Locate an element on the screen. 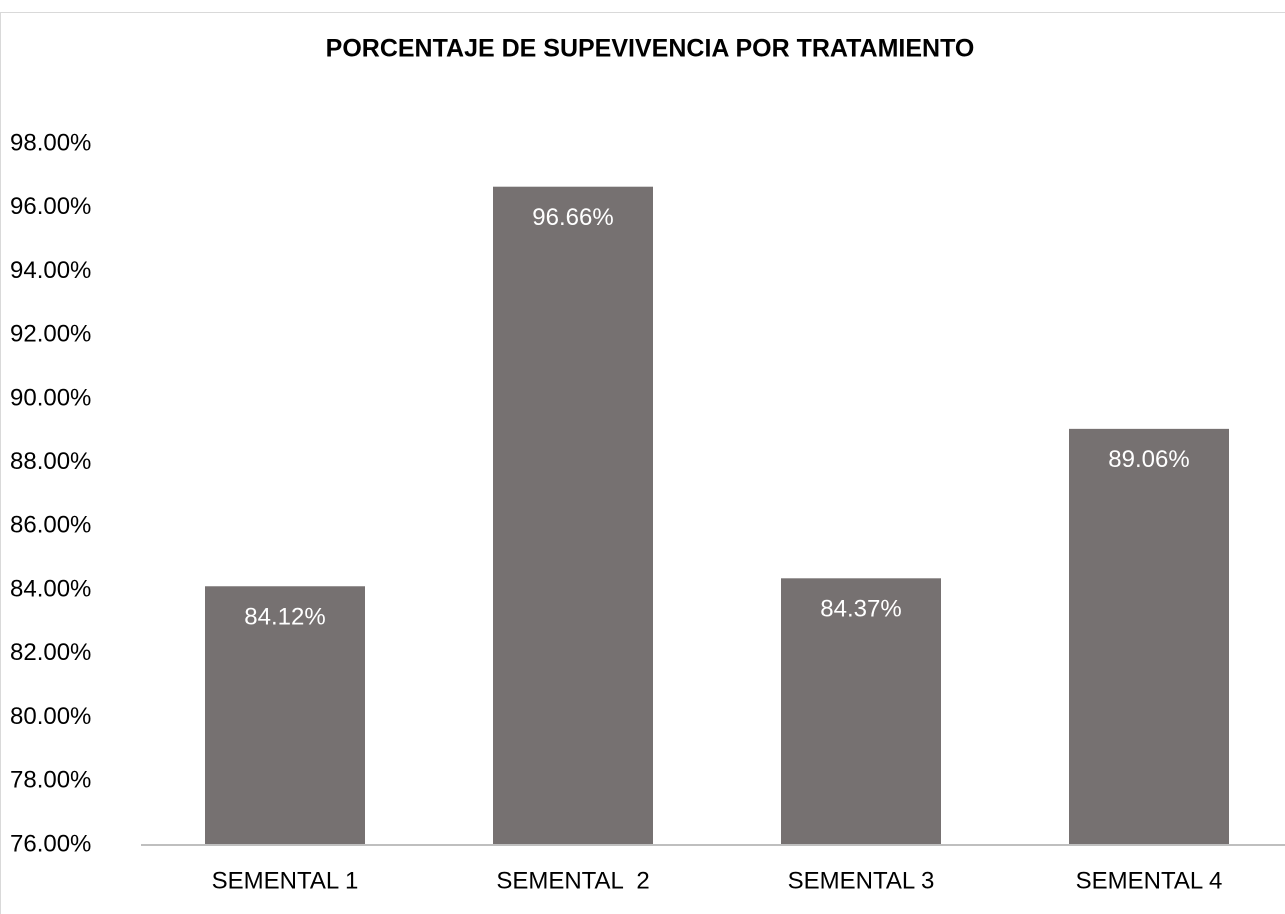  y-tick-label: 92.00% is located at coordinates (50, 334).